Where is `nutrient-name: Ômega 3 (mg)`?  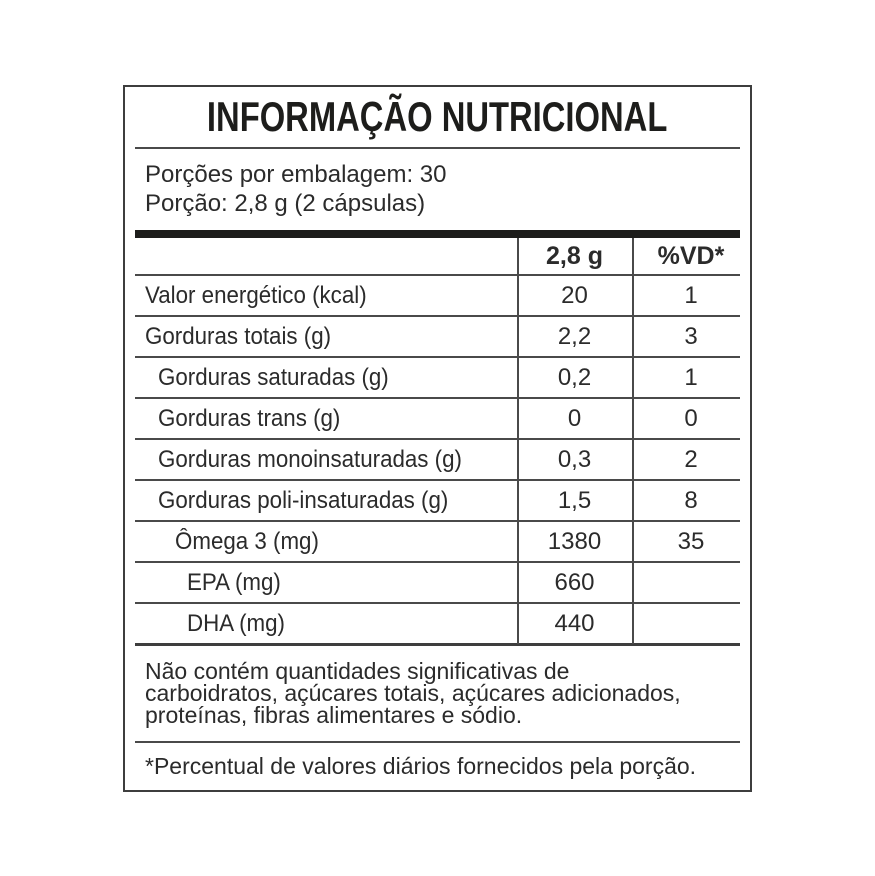 nutrient-name: Ômega 3 (mg) is located at coordinates (247, 541).